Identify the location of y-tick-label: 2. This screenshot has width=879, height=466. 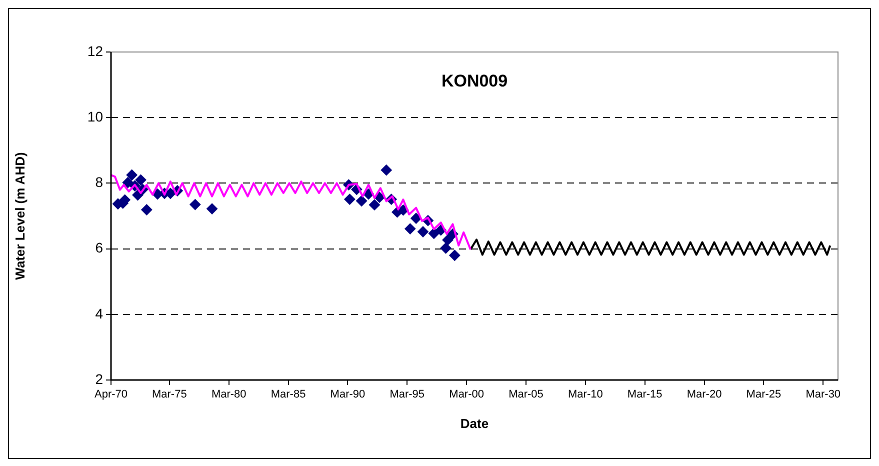
(99, 378).